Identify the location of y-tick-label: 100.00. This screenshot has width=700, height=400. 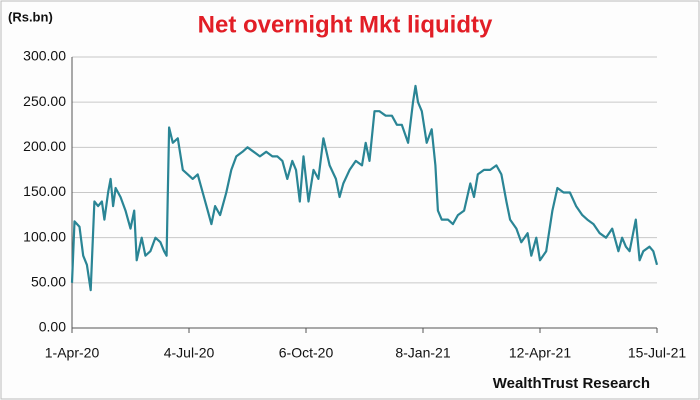
(44, 236).